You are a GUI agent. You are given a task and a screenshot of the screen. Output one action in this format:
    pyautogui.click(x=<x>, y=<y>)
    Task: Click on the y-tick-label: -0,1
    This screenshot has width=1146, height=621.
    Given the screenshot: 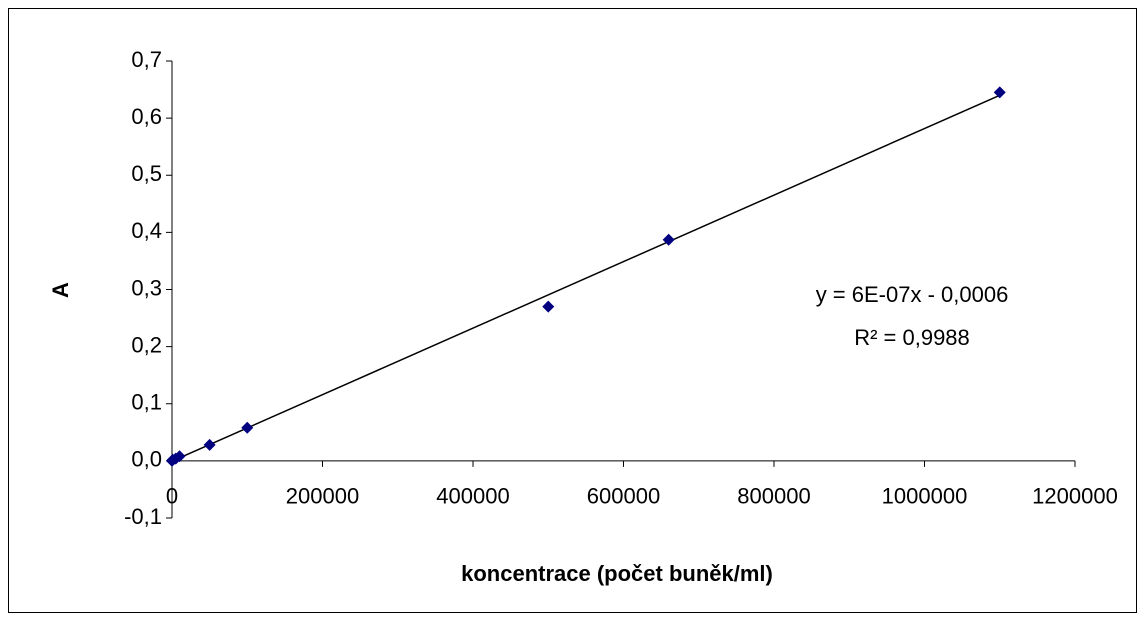 What is the action you would take?
    pyautogui.click(x=143, y=516)
    